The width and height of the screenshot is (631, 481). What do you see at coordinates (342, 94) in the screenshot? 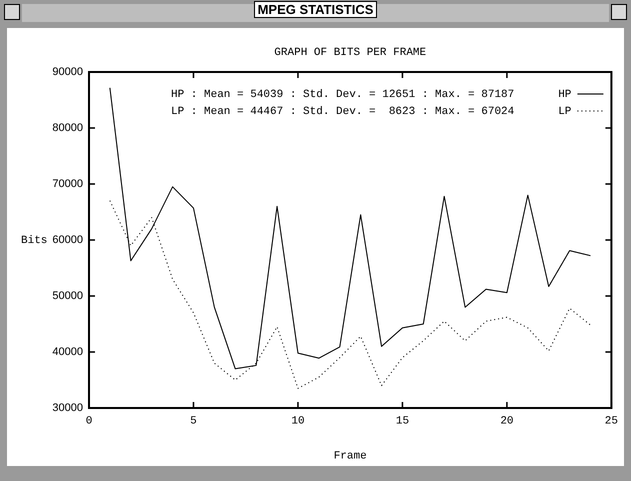
I see `annotation: HP : Mean = 54039 : Std. Dev. = 12651 : Max. = 87187` at bounding box center [342, 94].